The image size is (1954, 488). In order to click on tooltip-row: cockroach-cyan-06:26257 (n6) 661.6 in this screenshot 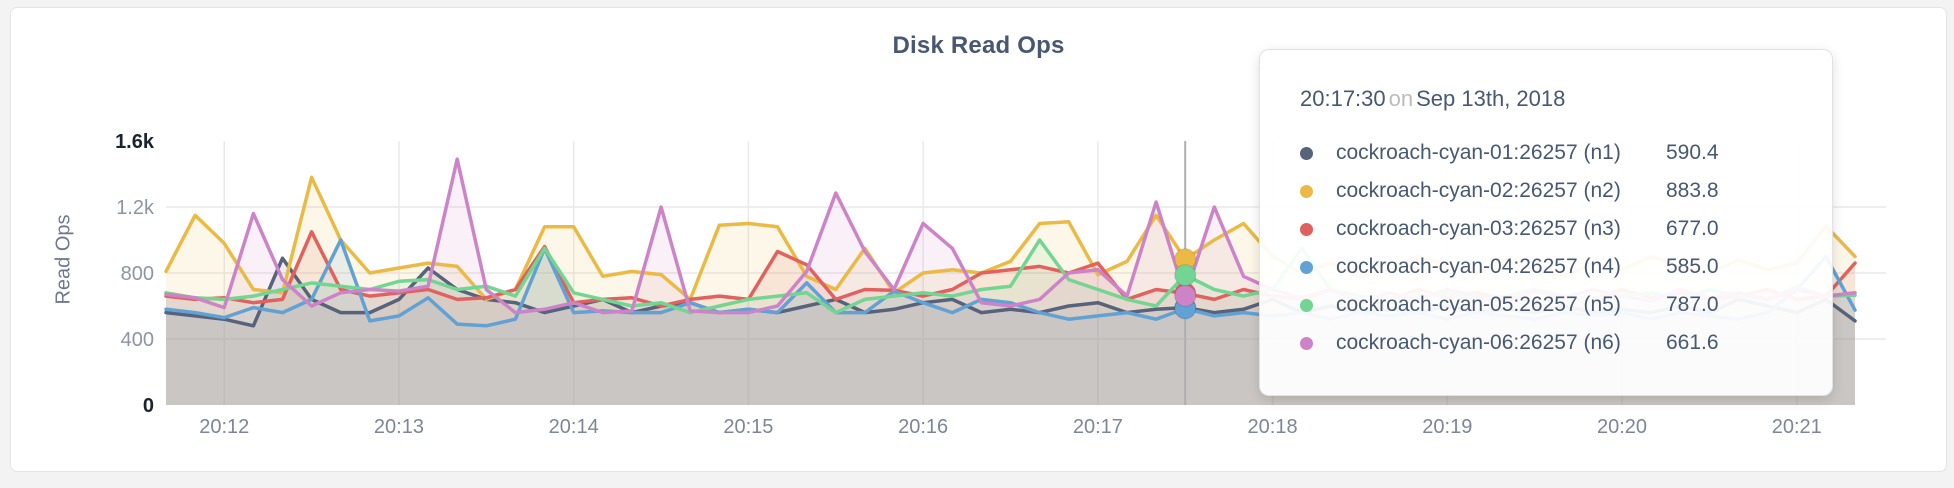, I will do `click(1566, 343)`.